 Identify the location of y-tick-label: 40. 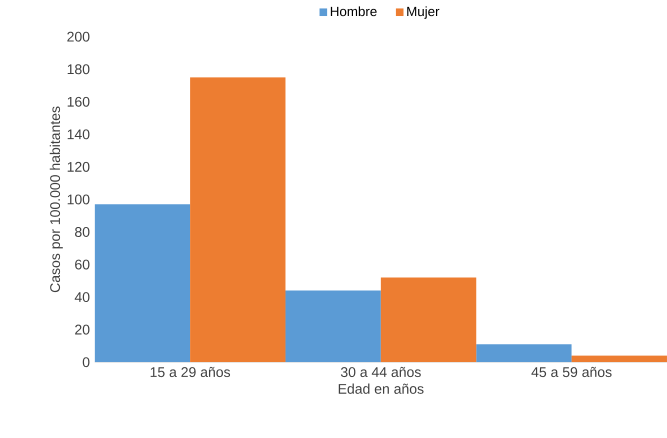
(82, 297).